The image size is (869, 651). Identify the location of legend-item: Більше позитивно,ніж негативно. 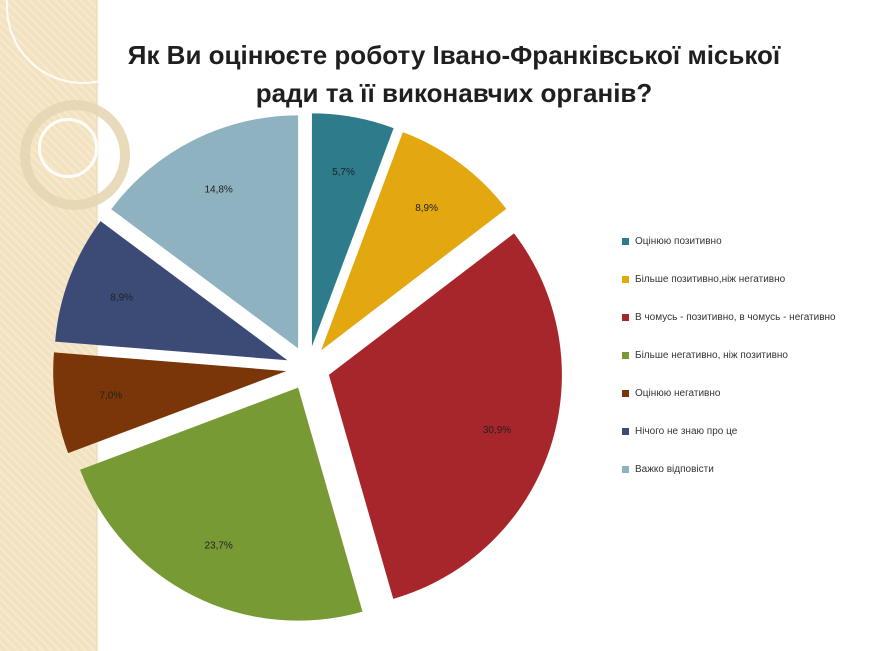
(742, 279).